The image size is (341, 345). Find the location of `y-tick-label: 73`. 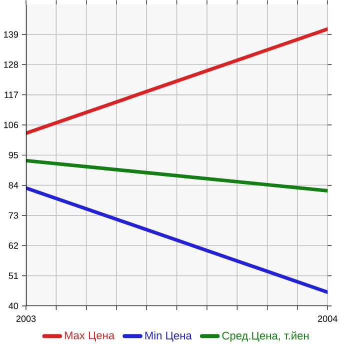

y-tick-label: 73 is located at coordinates (13, 215).